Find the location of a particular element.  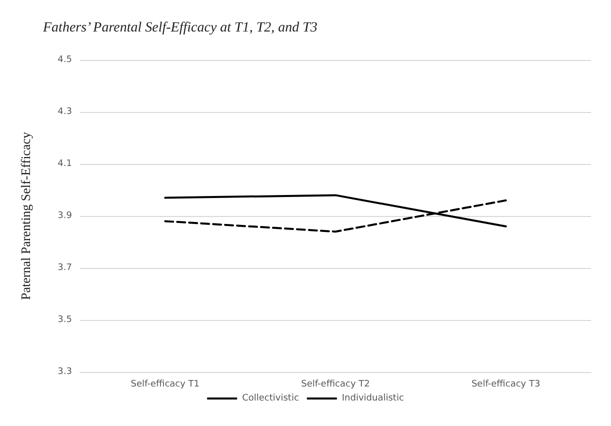

x-tick-label: Self-efficacy T1 is located at coordinates (165, 385).